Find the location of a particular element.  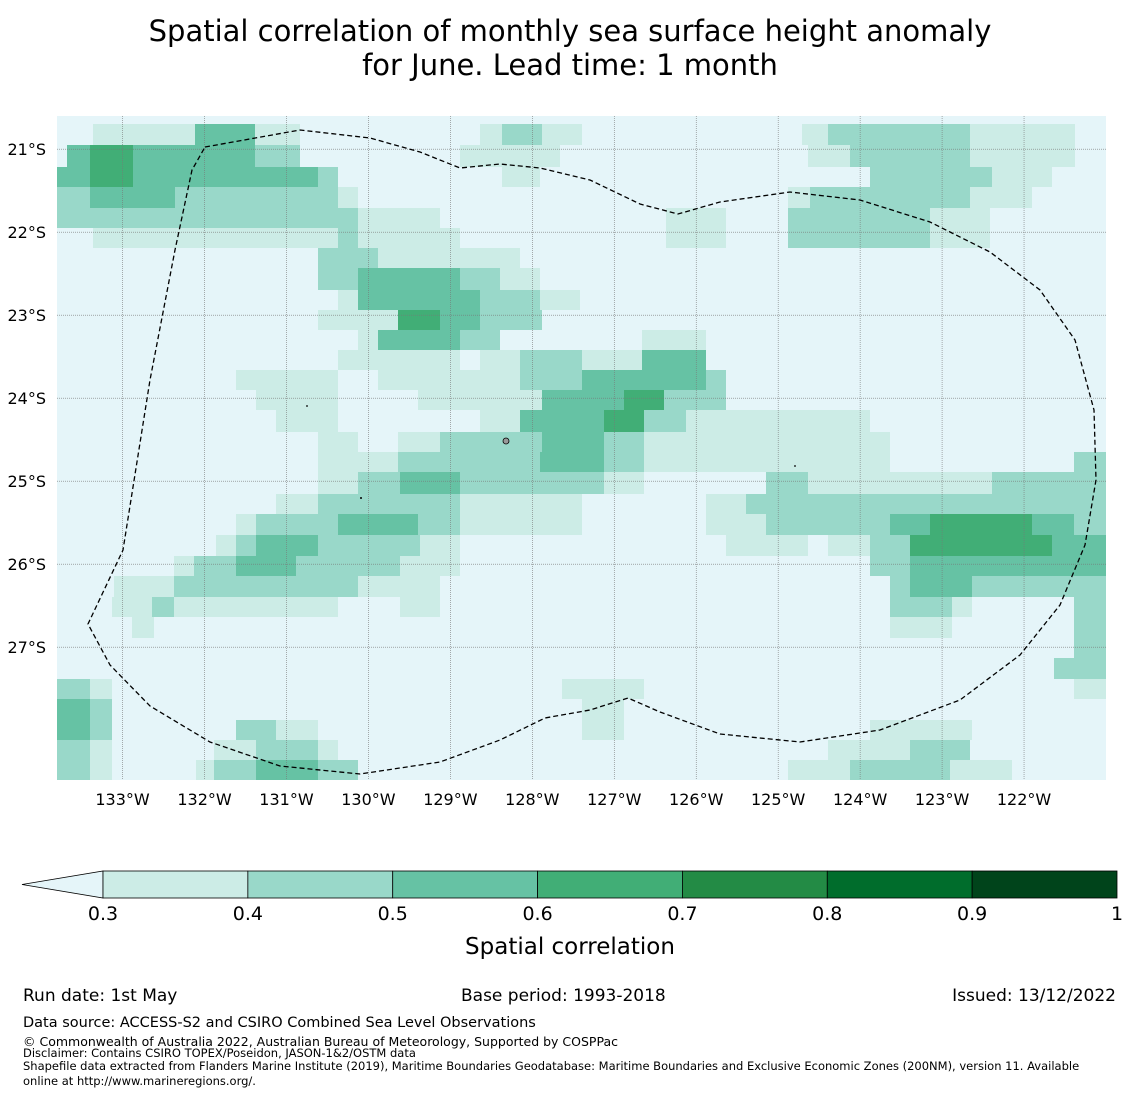

longitude-tick-label: 133°W is located at coordinates (122, 799).